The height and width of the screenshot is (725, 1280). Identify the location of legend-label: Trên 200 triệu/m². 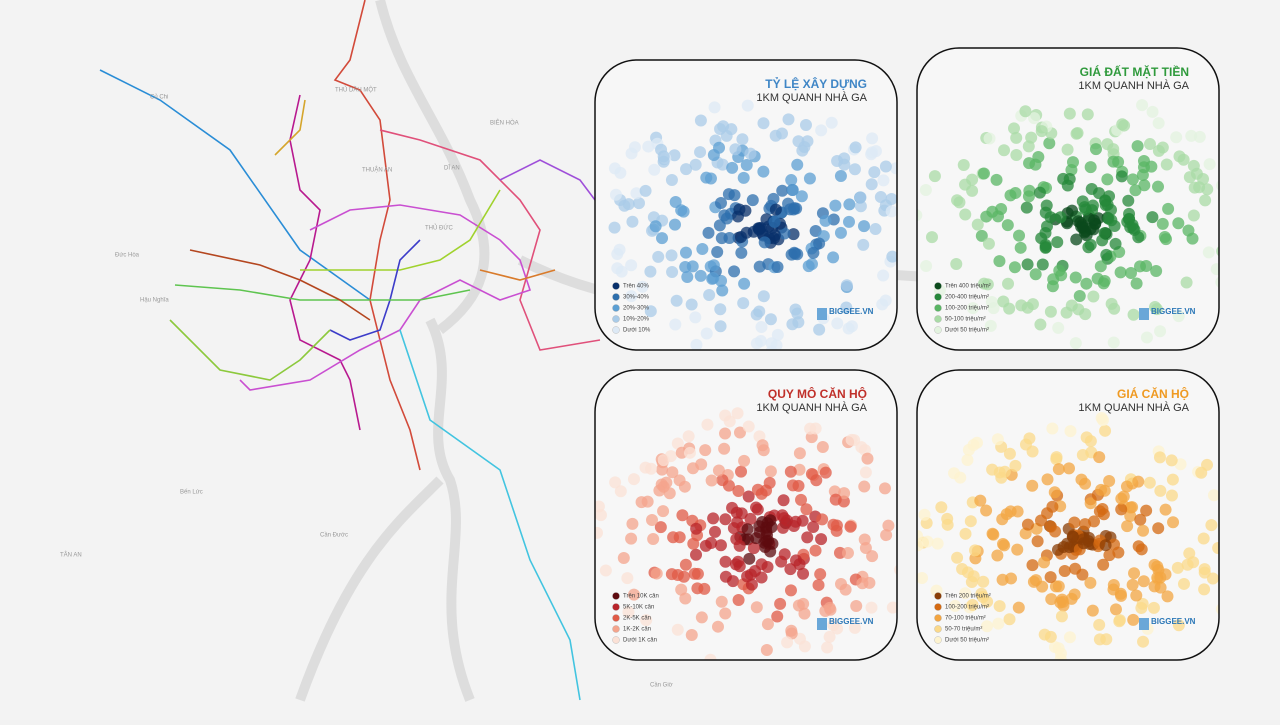
(968, 597).